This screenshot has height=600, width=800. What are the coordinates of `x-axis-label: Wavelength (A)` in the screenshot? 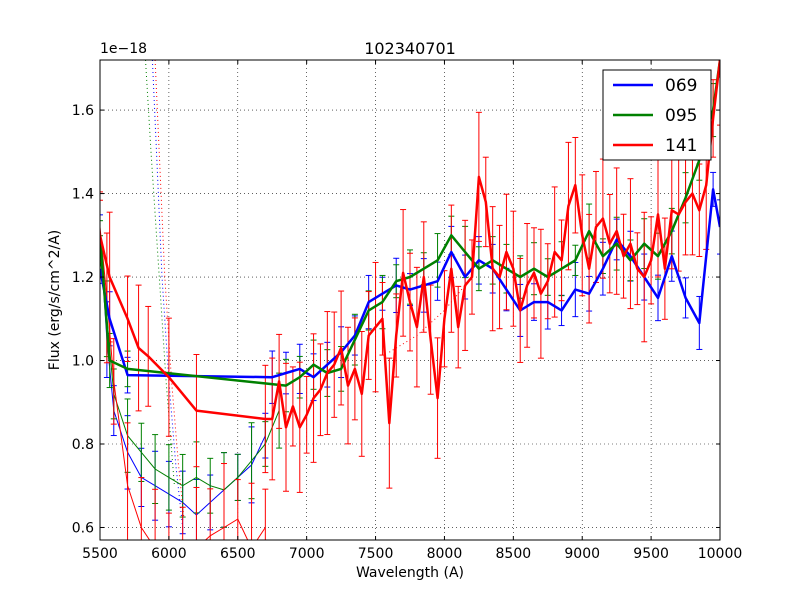 It's located at (410, 573).